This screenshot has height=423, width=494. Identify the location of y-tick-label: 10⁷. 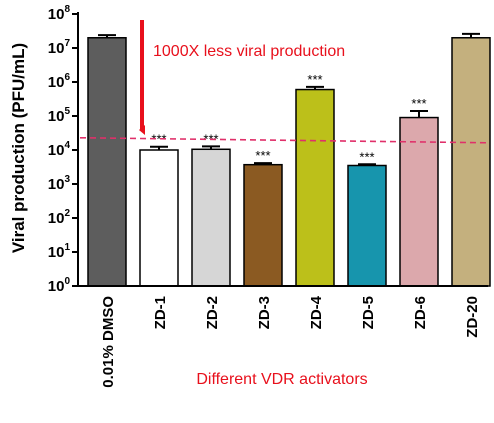
(59, 47).